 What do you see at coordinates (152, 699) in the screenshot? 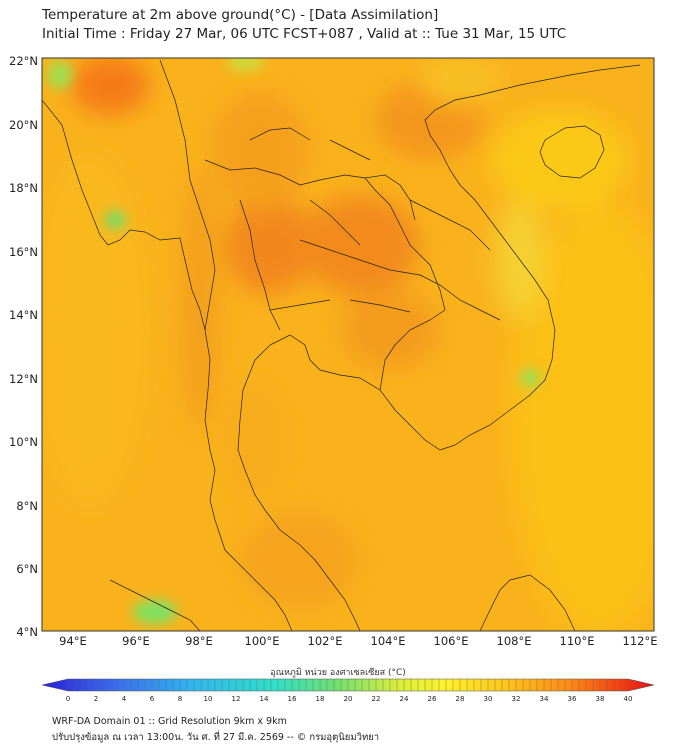
I see `colorbar-tick-label: 6` at bounding box center [152, 699].